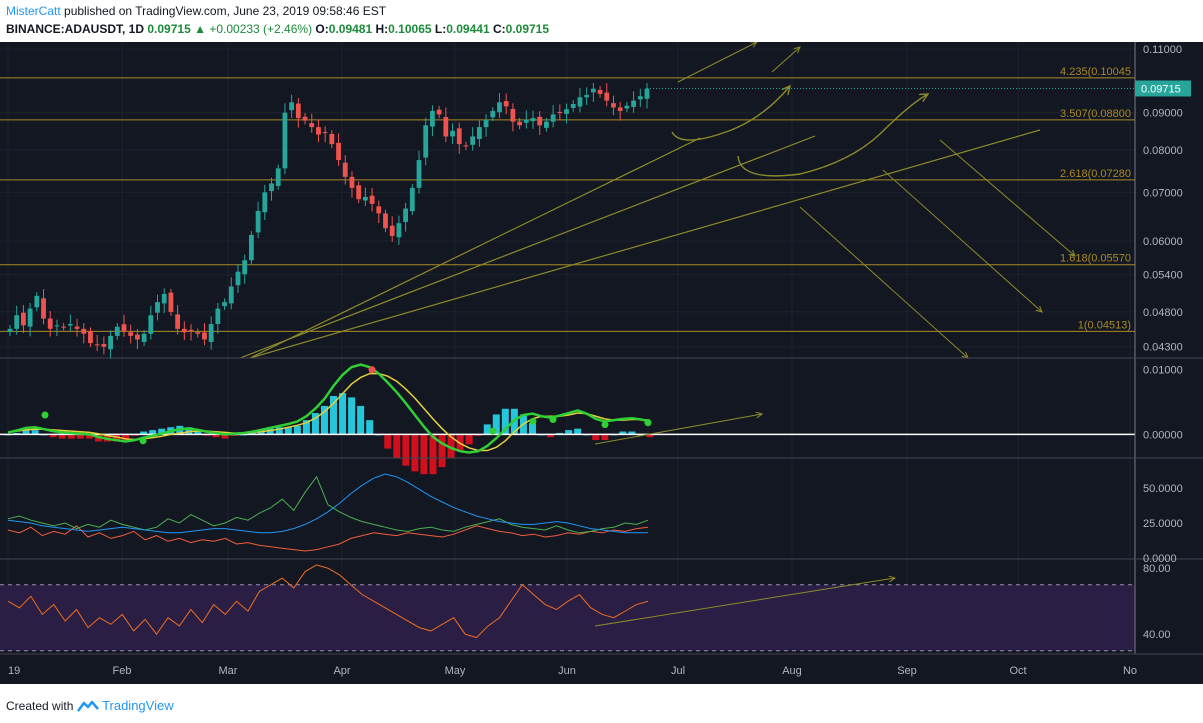 This screenshot has height=723, width=1203. What do you see at coordinates (33, 11) in the screenshot?
I see `author-link: MisterCatt` at bounding box center [33, 11].